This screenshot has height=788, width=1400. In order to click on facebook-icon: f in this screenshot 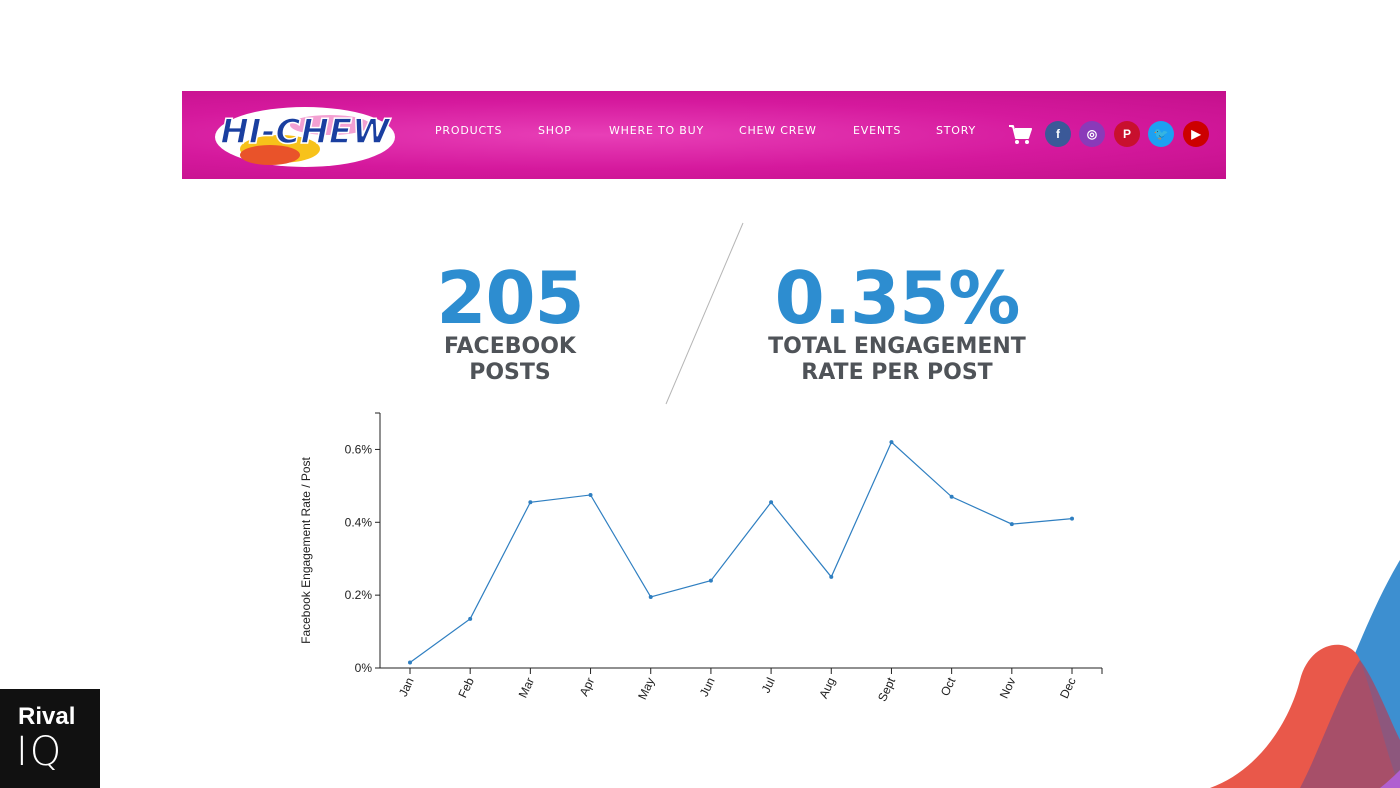, I will do `click(1058, 134)`.